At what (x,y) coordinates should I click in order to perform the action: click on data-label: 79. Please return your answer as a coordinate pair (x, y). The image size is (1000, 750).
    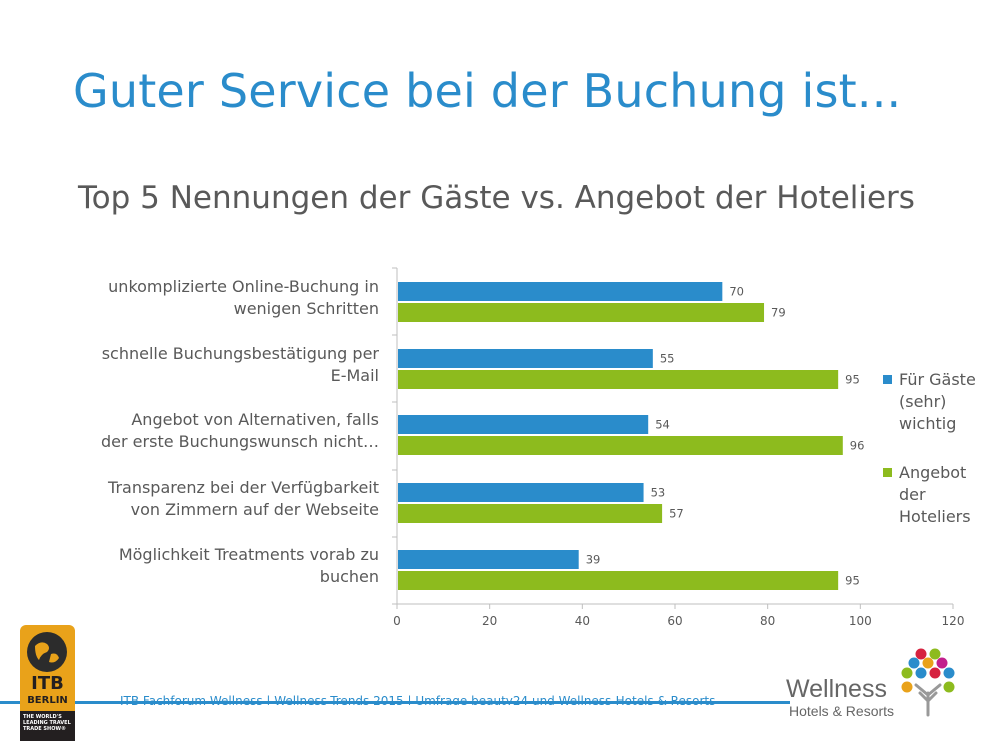
    Looking at the image, I should click on (778, 313).